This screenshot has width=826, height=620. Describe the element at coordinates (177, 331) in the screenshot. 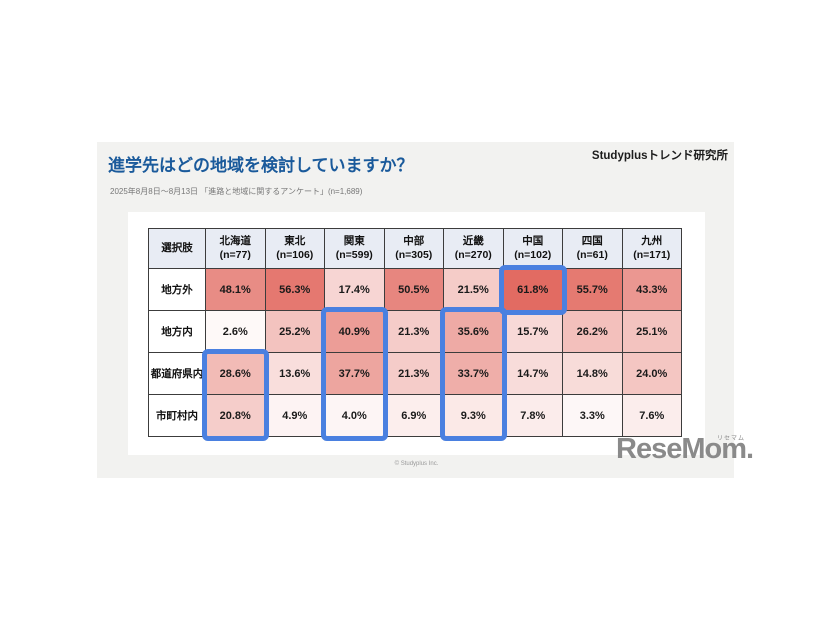

I see `row-header-2: 地方内` at that location.